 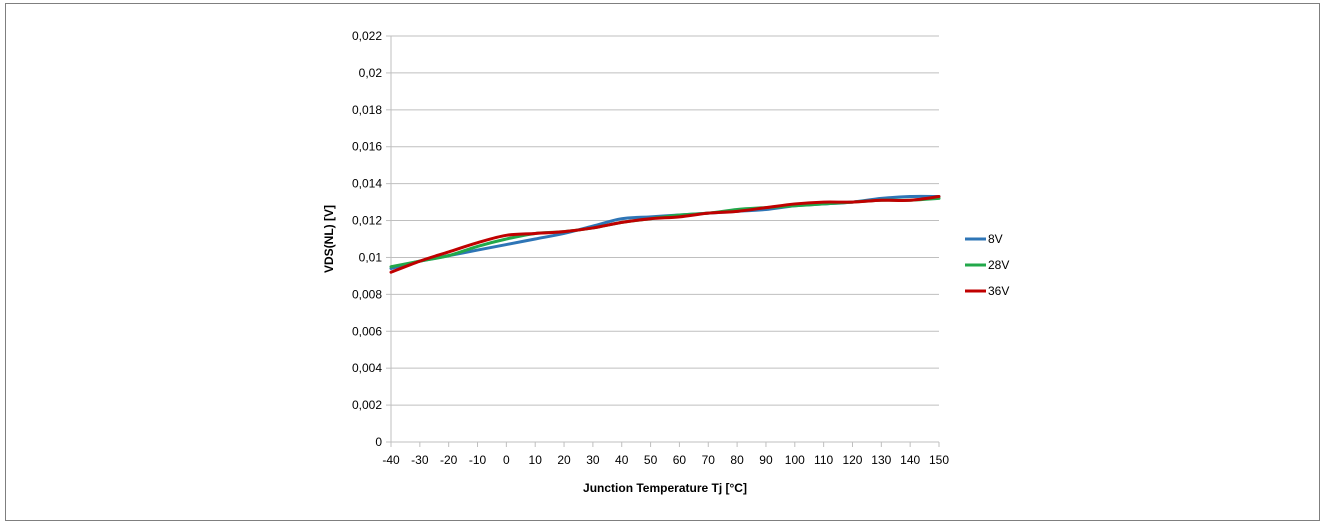 What do you see at coordinates (329, 239) in the screenshot?
I see `y-axis-title: VDS(NL) [V]` at bounding box center [329, 239].